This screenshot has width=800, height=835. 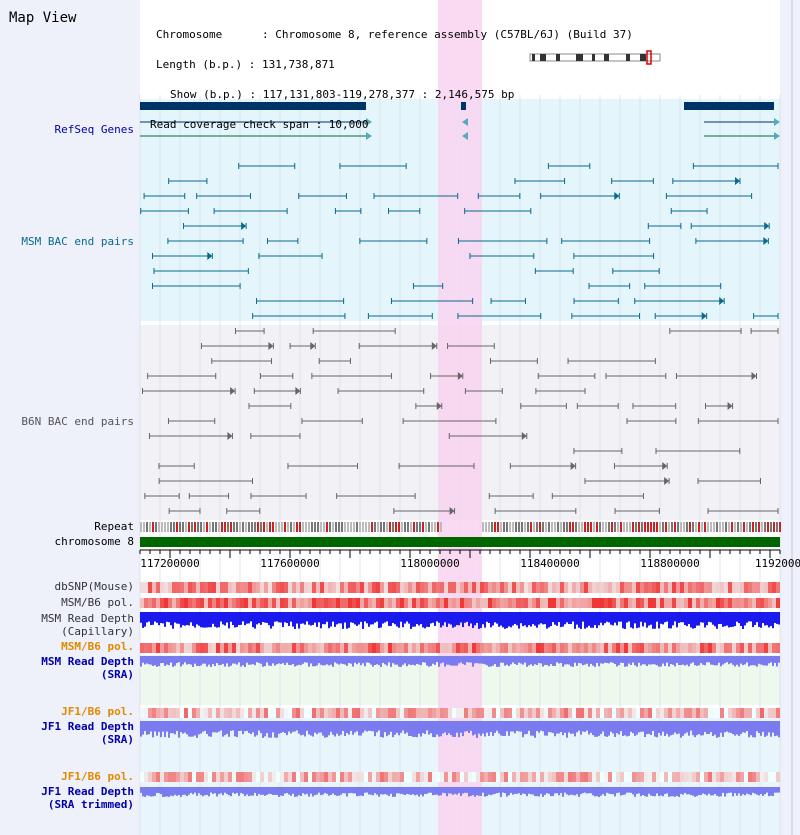 What do you see at coordinates (94, 129) in the screenshot?
I see `refseq-label: RefSeq Genes` at bounding box center [94, 129].